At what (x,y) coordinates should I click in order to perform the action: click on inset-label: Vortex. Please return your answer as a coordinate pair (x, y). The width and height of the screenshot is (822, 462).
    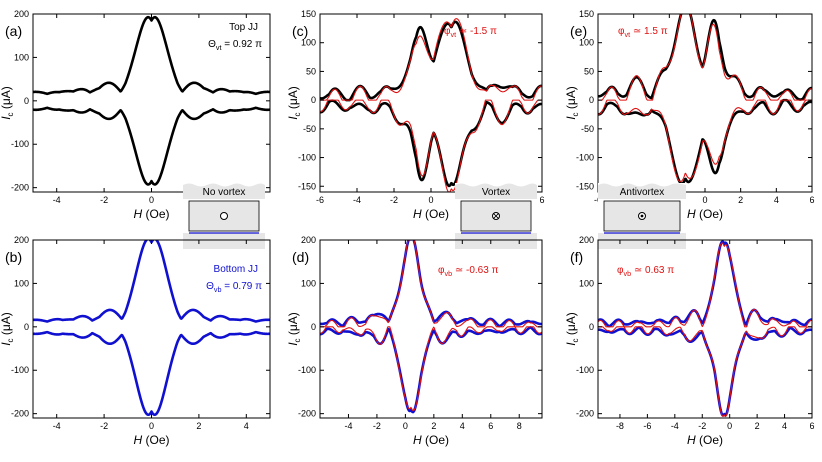
    Looking at the image, I should click on (496, 192).